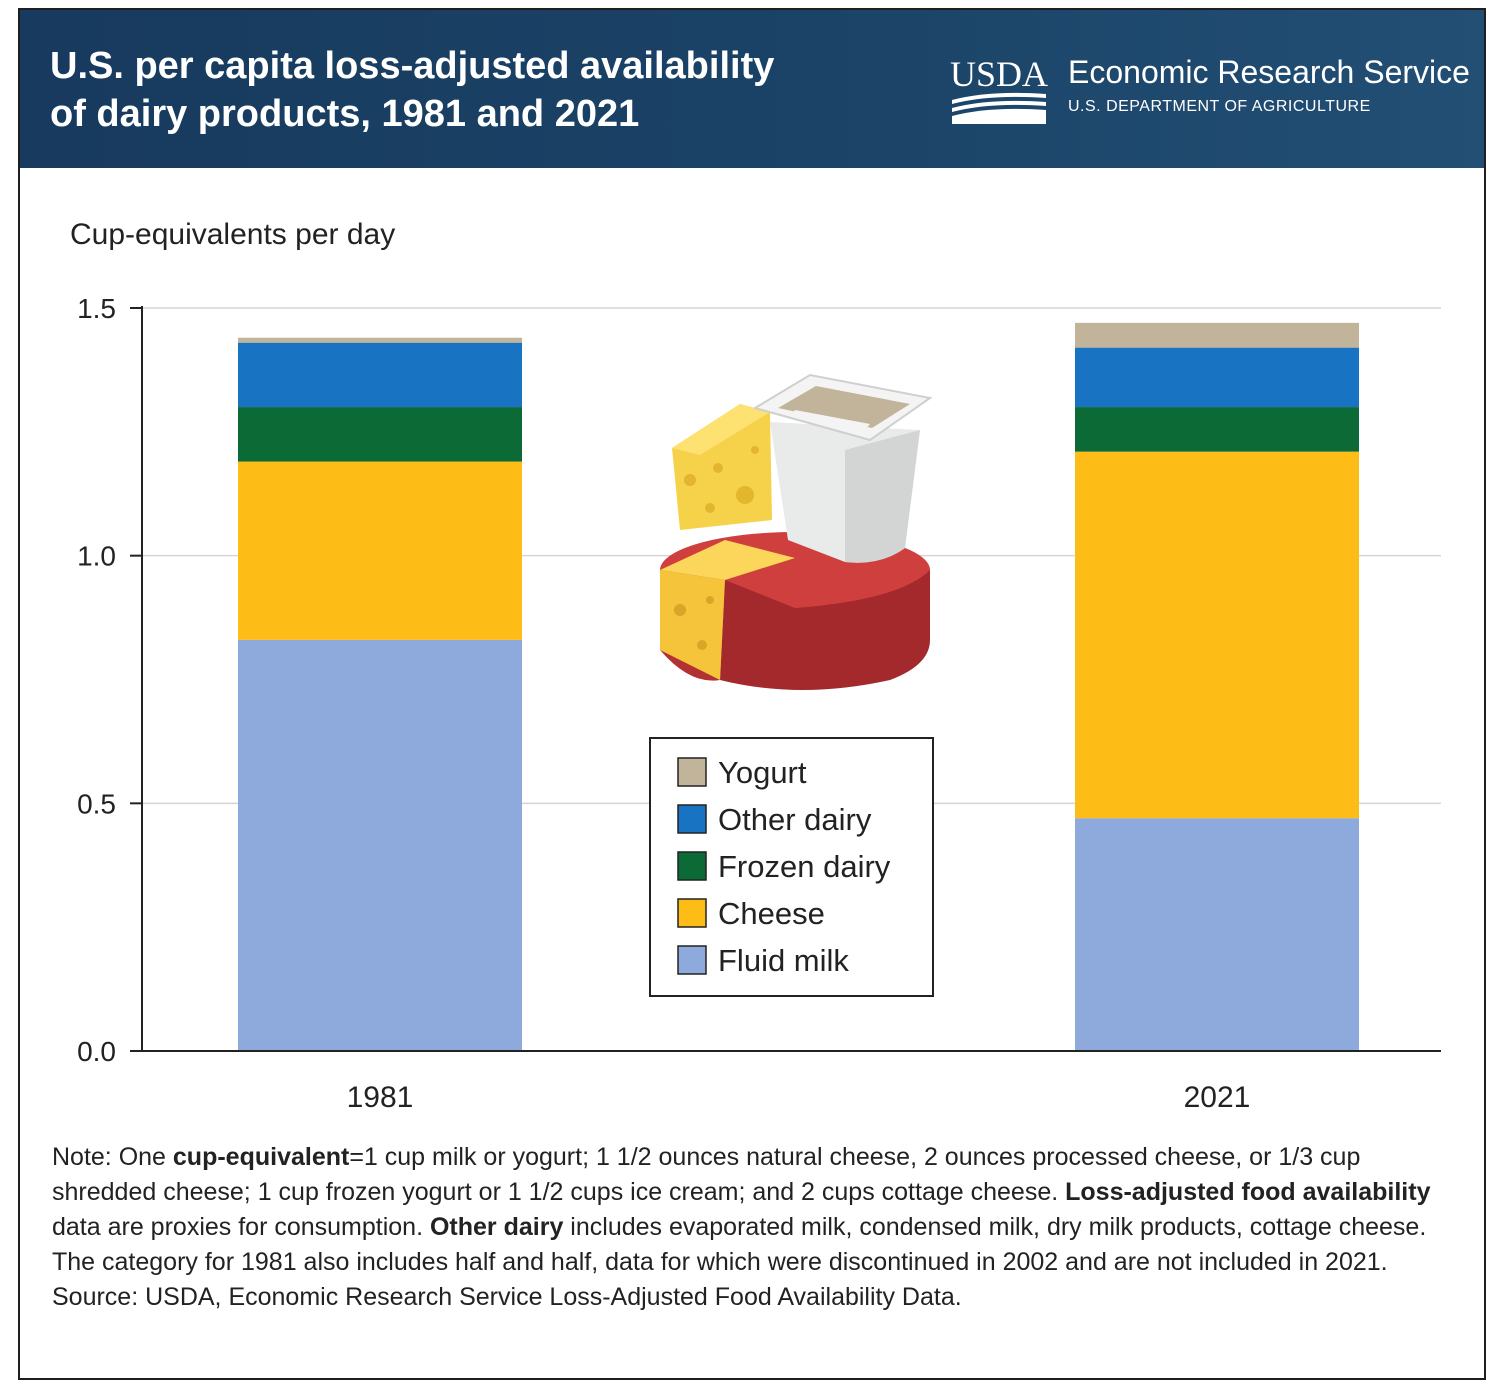 The image size is (1496, 1396). Describe the element at coordinates (241, 1227) in the screenshot. I see `note-lafa-text: data are proxies for consumption.` at that location.